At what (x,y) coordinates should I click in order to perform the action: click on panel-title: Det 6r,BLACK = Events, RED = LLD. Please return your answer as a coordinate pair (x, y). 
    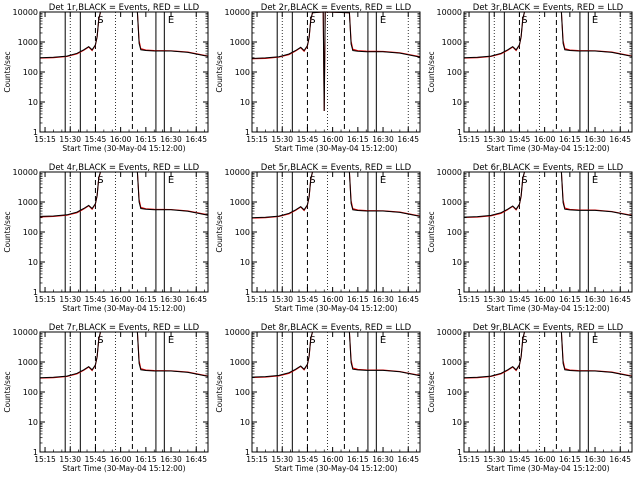
    Looking at the image, I should click on (548, 168).